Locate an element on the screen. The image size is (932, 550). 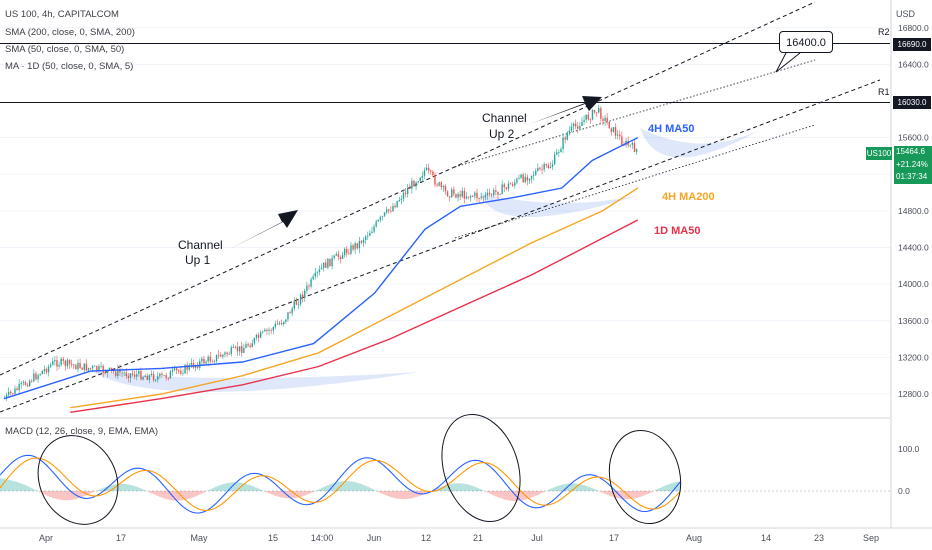
currency-label: USD is located at coordinates (906, 14).